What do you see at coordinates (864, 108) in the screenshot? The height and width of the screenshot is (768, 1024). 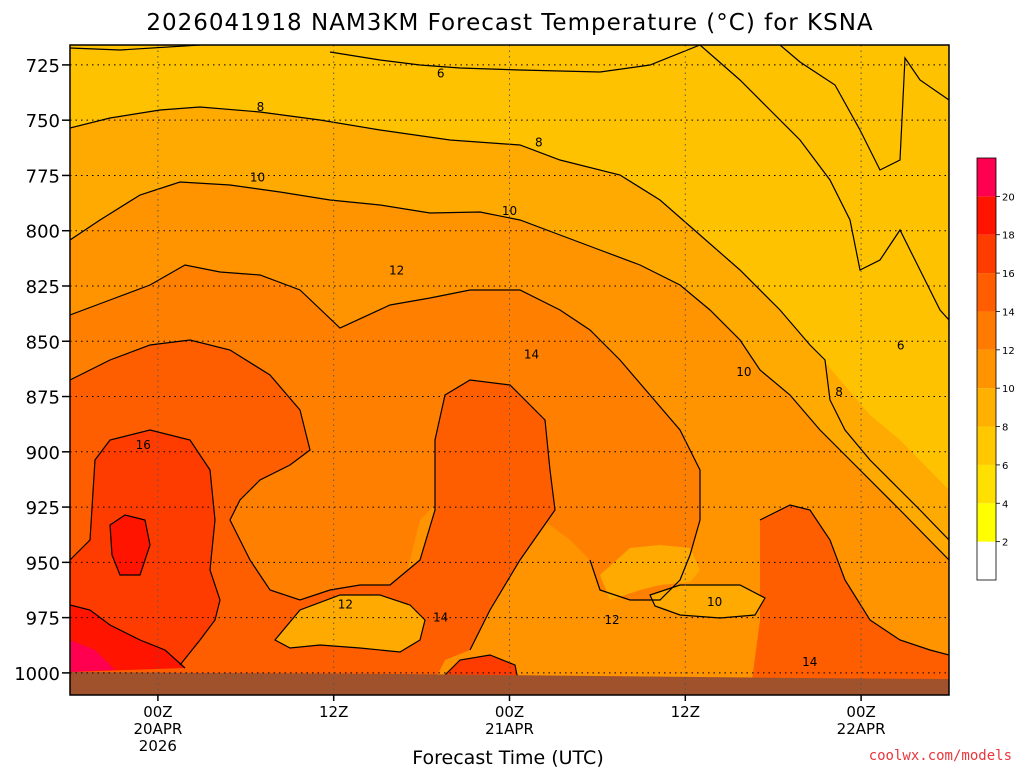 I see `contour-line-6c` at bounding box center [864, 108].